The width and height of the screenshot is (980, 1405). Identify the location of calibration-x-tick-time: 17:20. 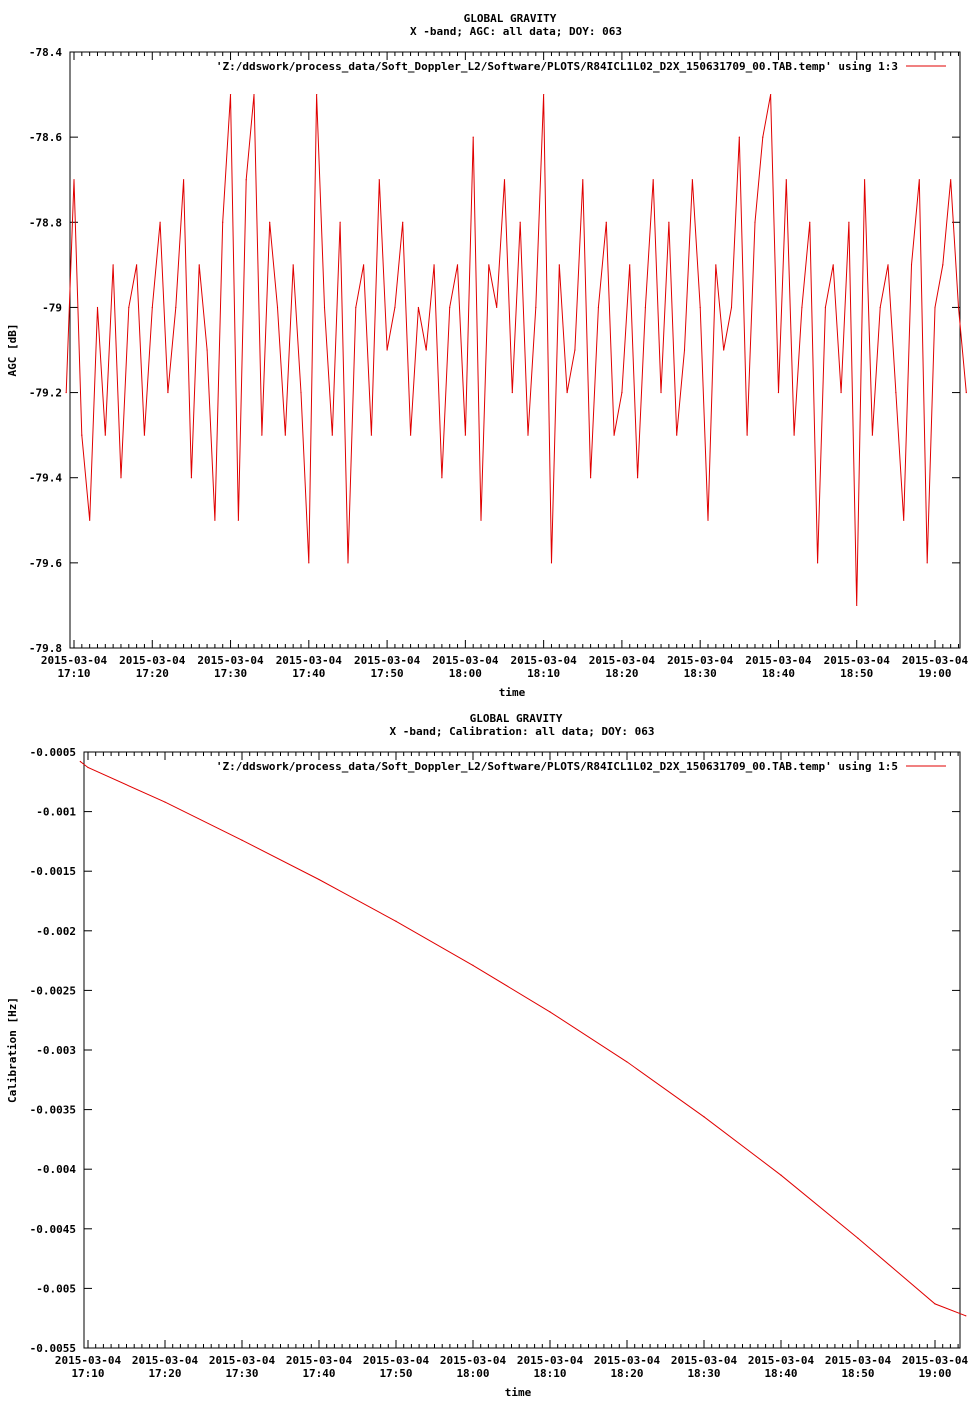
(164, 1373).